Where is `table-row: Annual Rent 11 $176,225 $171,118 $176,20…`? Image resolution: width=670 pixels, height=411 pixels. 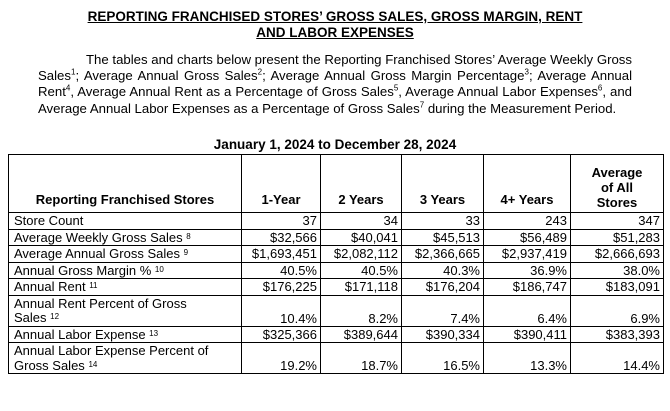
table-row: Annual Rent 11 $176,225 $171,118 $176,20… is located at coordinates (336, 287).